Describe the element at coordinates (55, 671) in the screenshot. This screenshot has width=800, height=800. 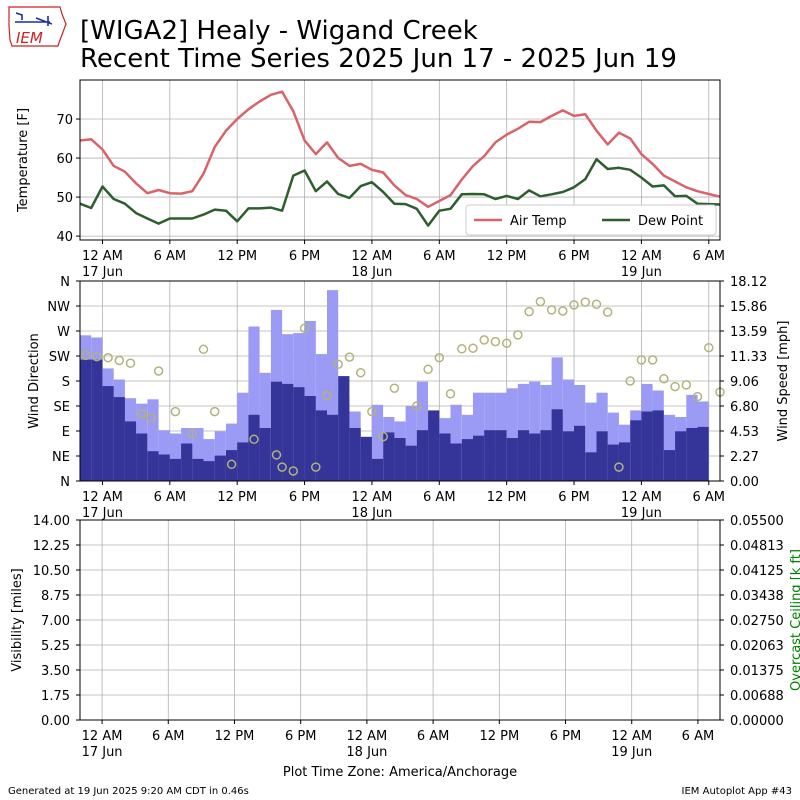
I see `visibility-tick-label: 3.50` at that location.